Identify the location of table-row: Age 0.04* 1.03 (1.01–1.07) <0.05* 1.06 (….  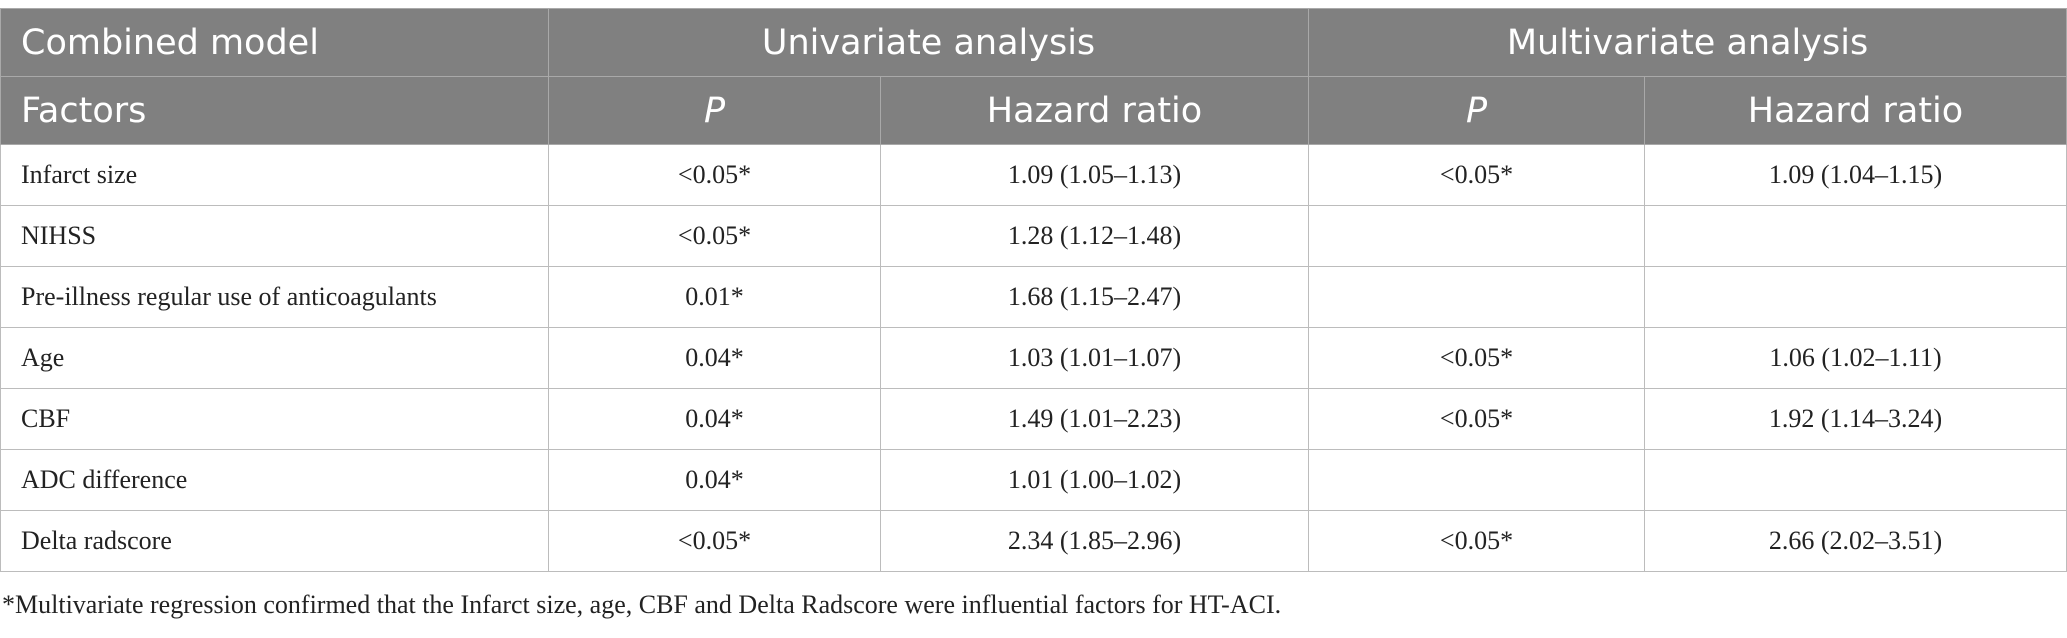
(1033, 358).